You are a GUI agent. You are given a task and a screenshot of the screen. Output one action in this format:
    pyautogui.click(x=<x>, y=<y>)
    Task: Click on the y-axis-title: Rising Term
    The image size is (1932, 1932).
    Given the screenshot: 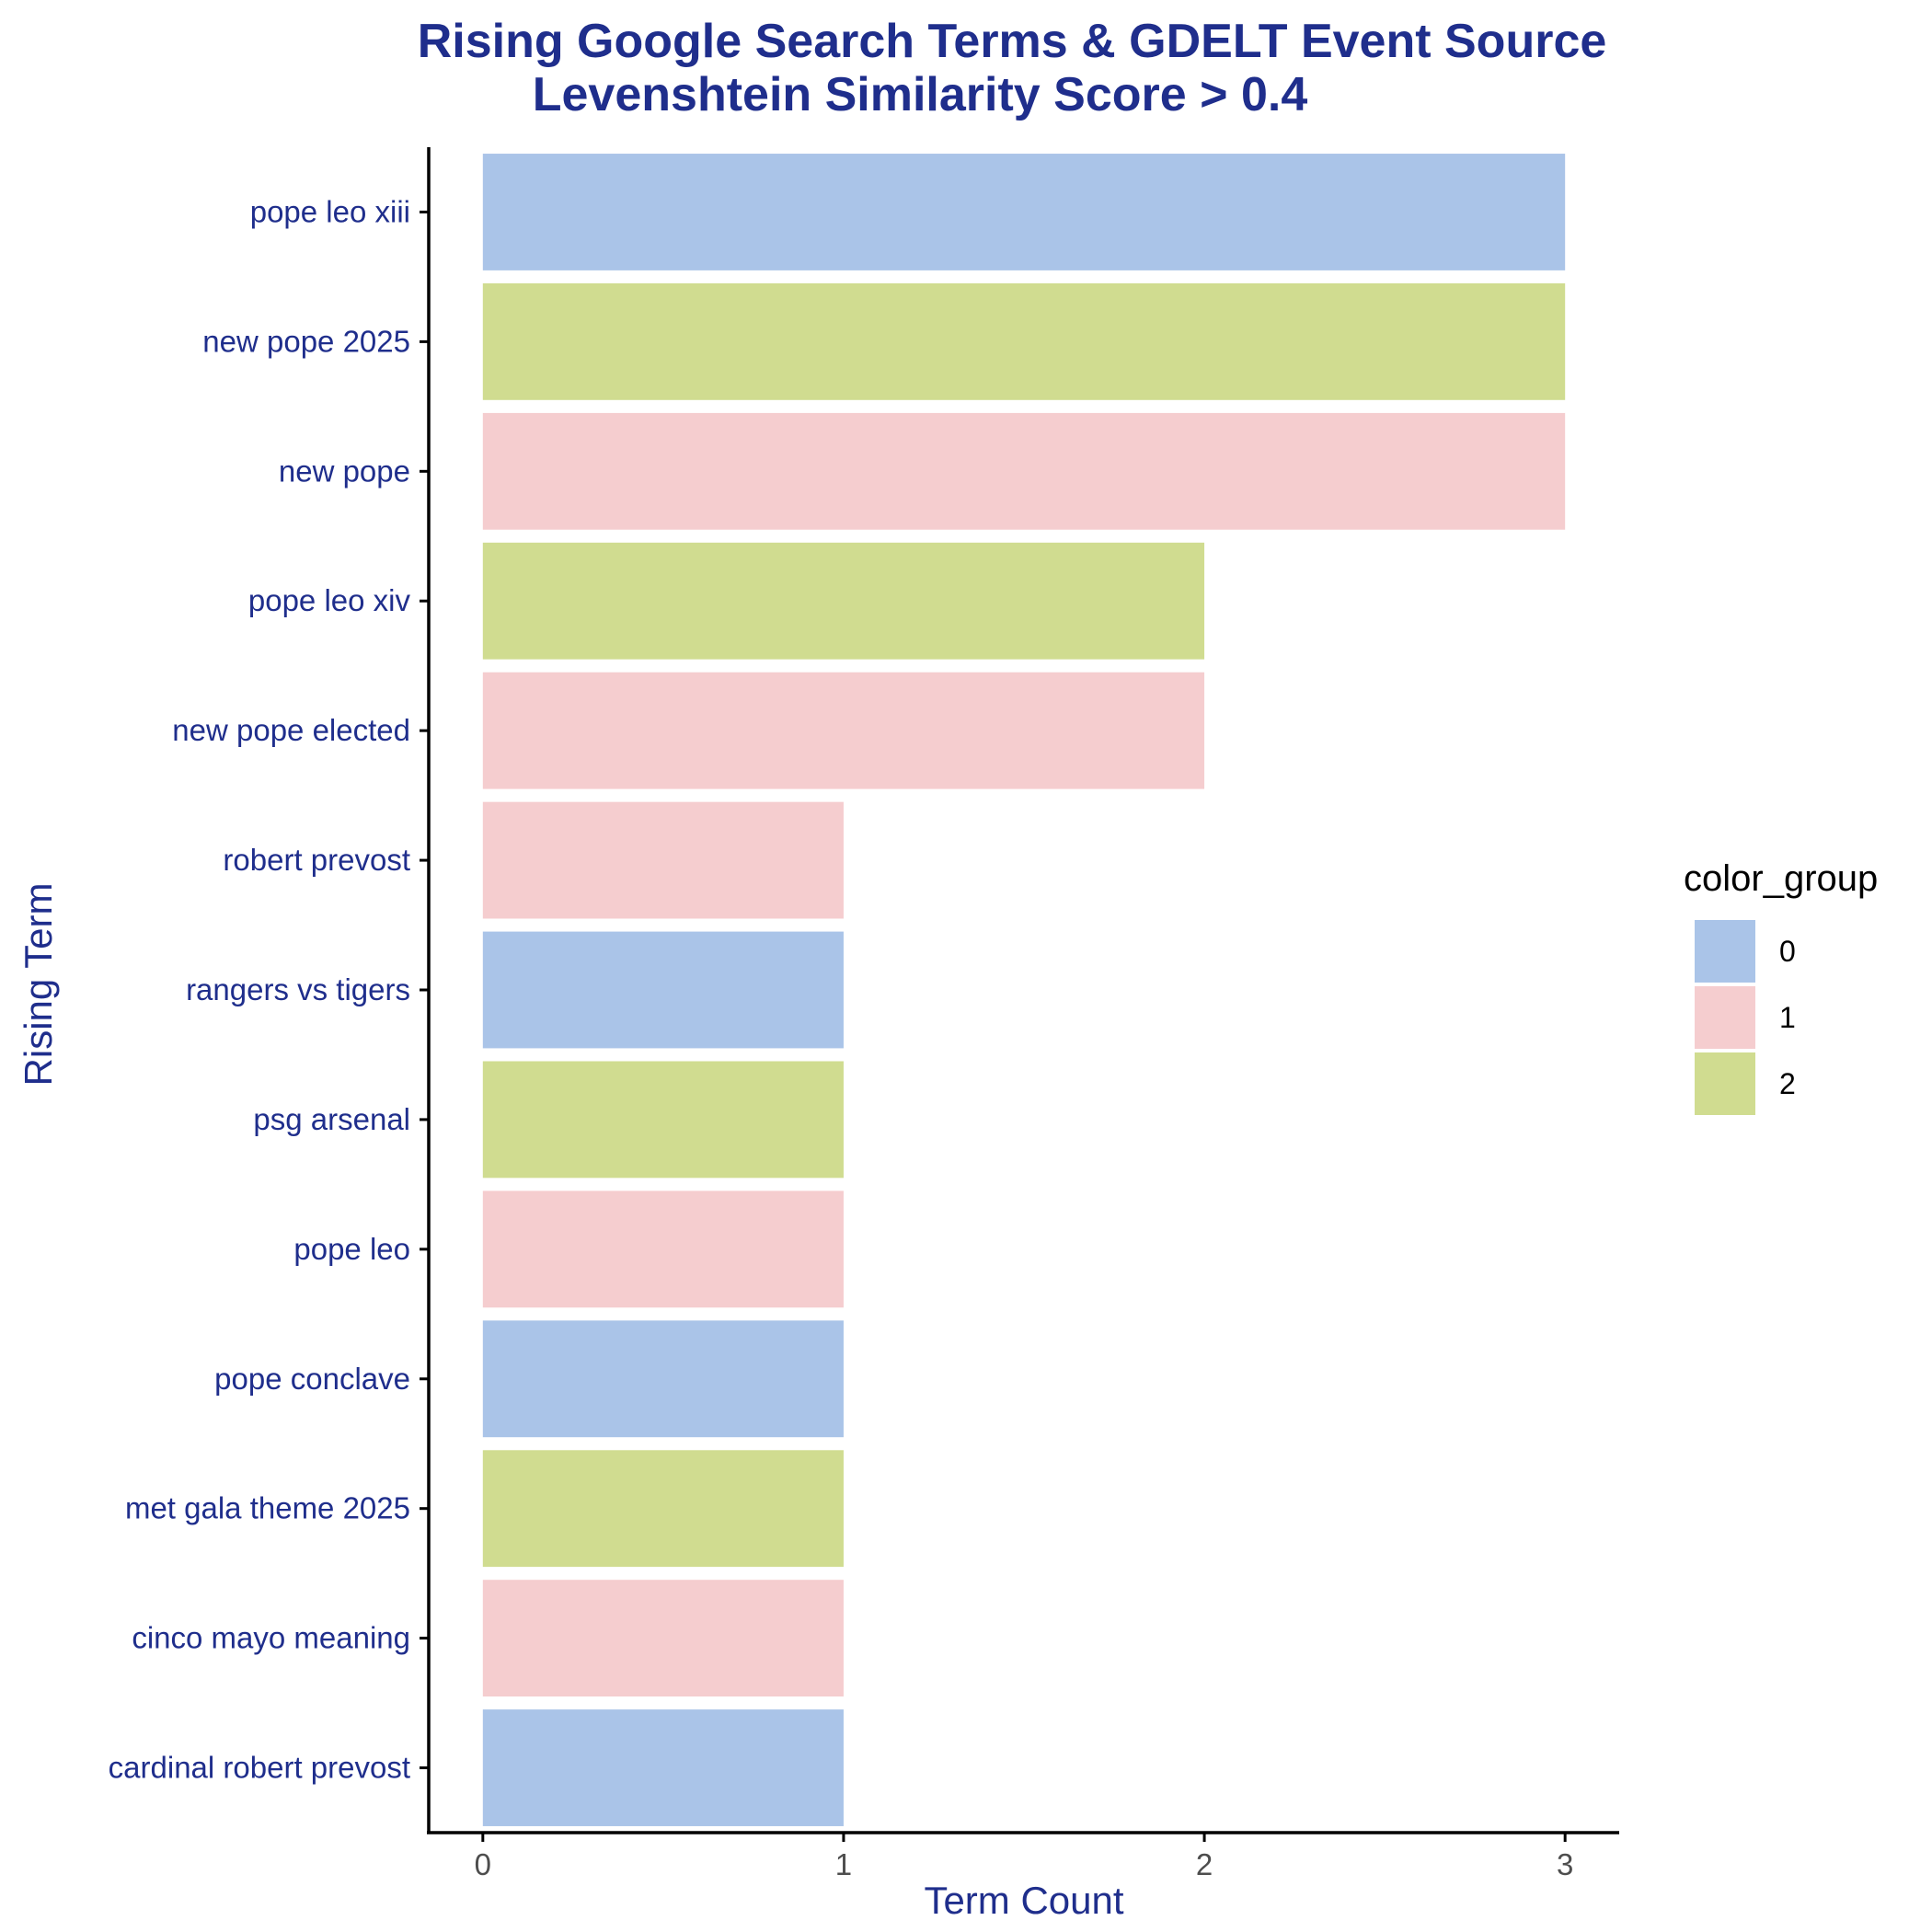 What is the action you would take?
    pyautogui.click(x=38, y=985)
    